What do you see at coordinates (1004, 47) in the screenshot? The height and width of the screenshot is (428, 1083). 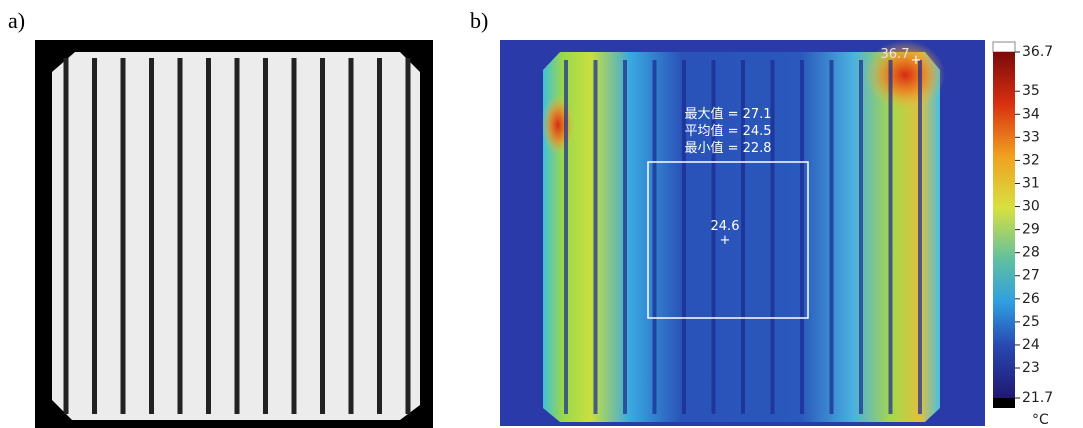 I see `colorbar-top` at bounding box center [1004, 47].